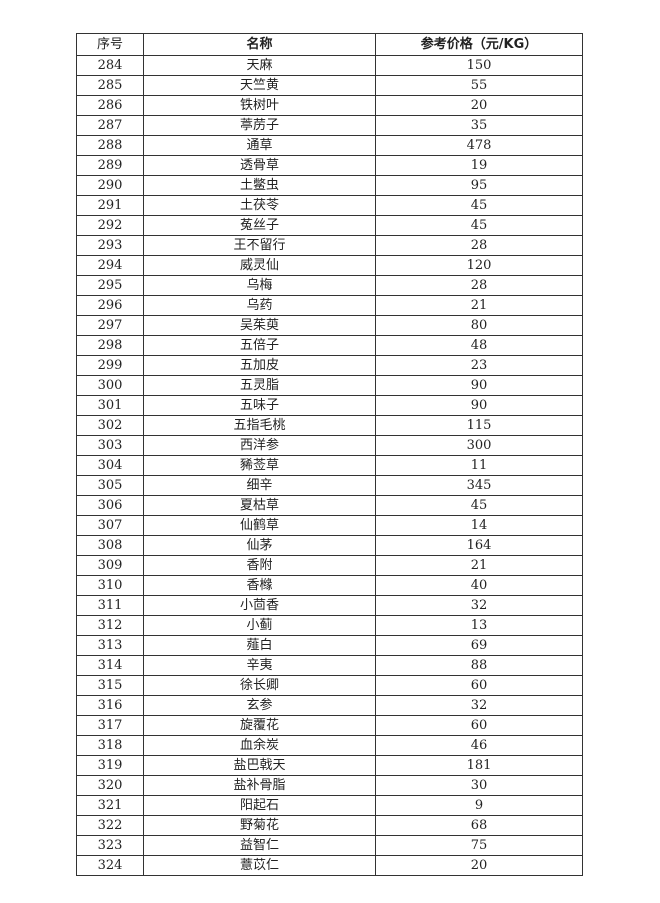 Image resolution: width=660 pixels, height=903 pixels. What do you see at coordinates (259, 705) in the screenshot?
I see `row-name: 玄参` at bounding box center [259, 705].